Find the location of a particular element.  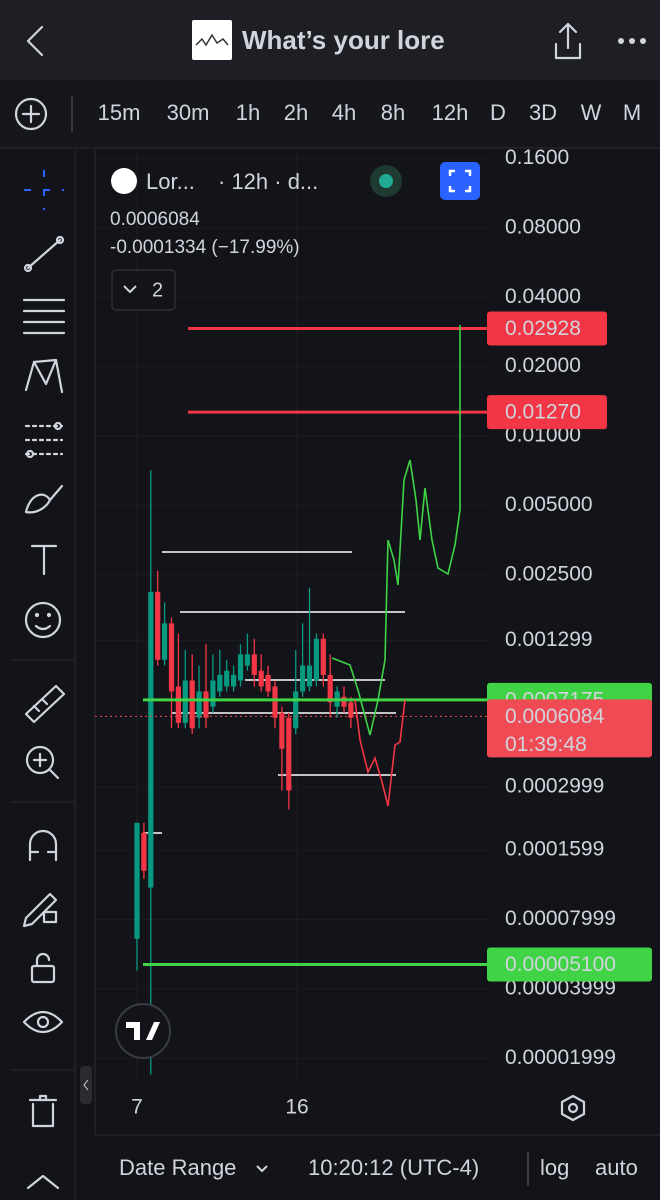

timeframe-button: W is located at coordinates (591, 112).